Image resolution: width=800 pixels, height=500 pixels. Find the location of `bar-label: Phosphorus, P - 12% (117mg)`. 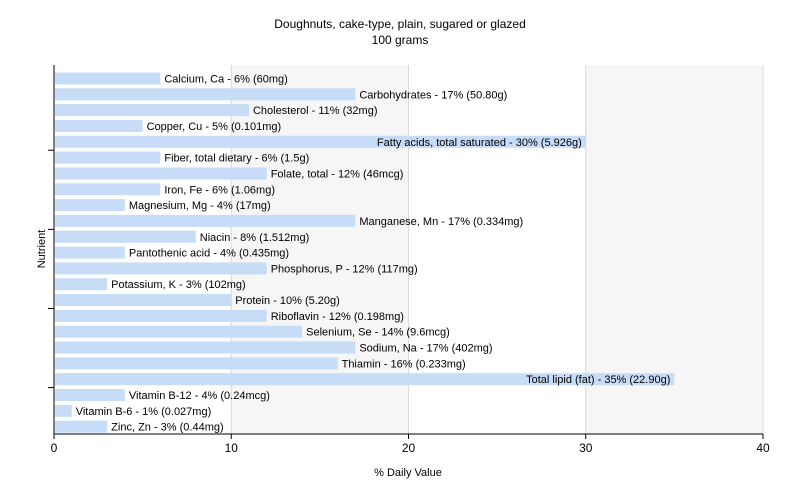

bar-label: Phosphorus, P - 12% (117mg) is located at coordinates (344, 269).